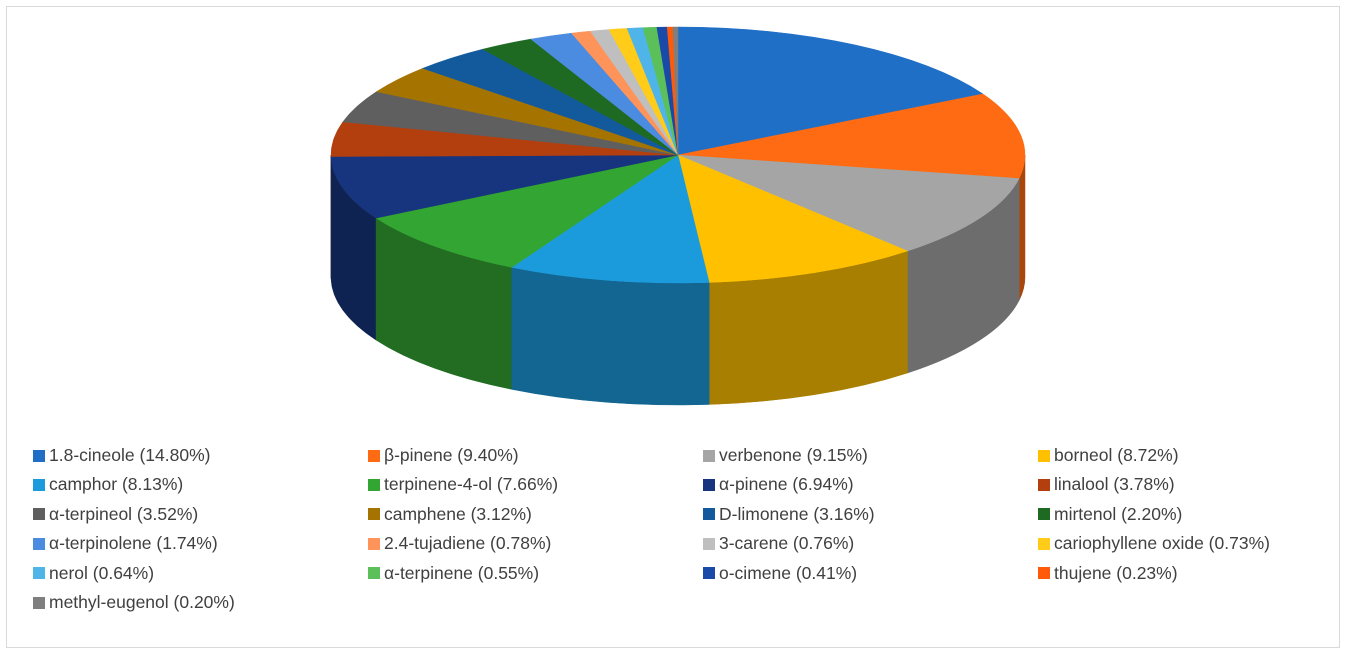  I want to click on legend-item: methyl-eugenol (0.20%), so click(134, 602).